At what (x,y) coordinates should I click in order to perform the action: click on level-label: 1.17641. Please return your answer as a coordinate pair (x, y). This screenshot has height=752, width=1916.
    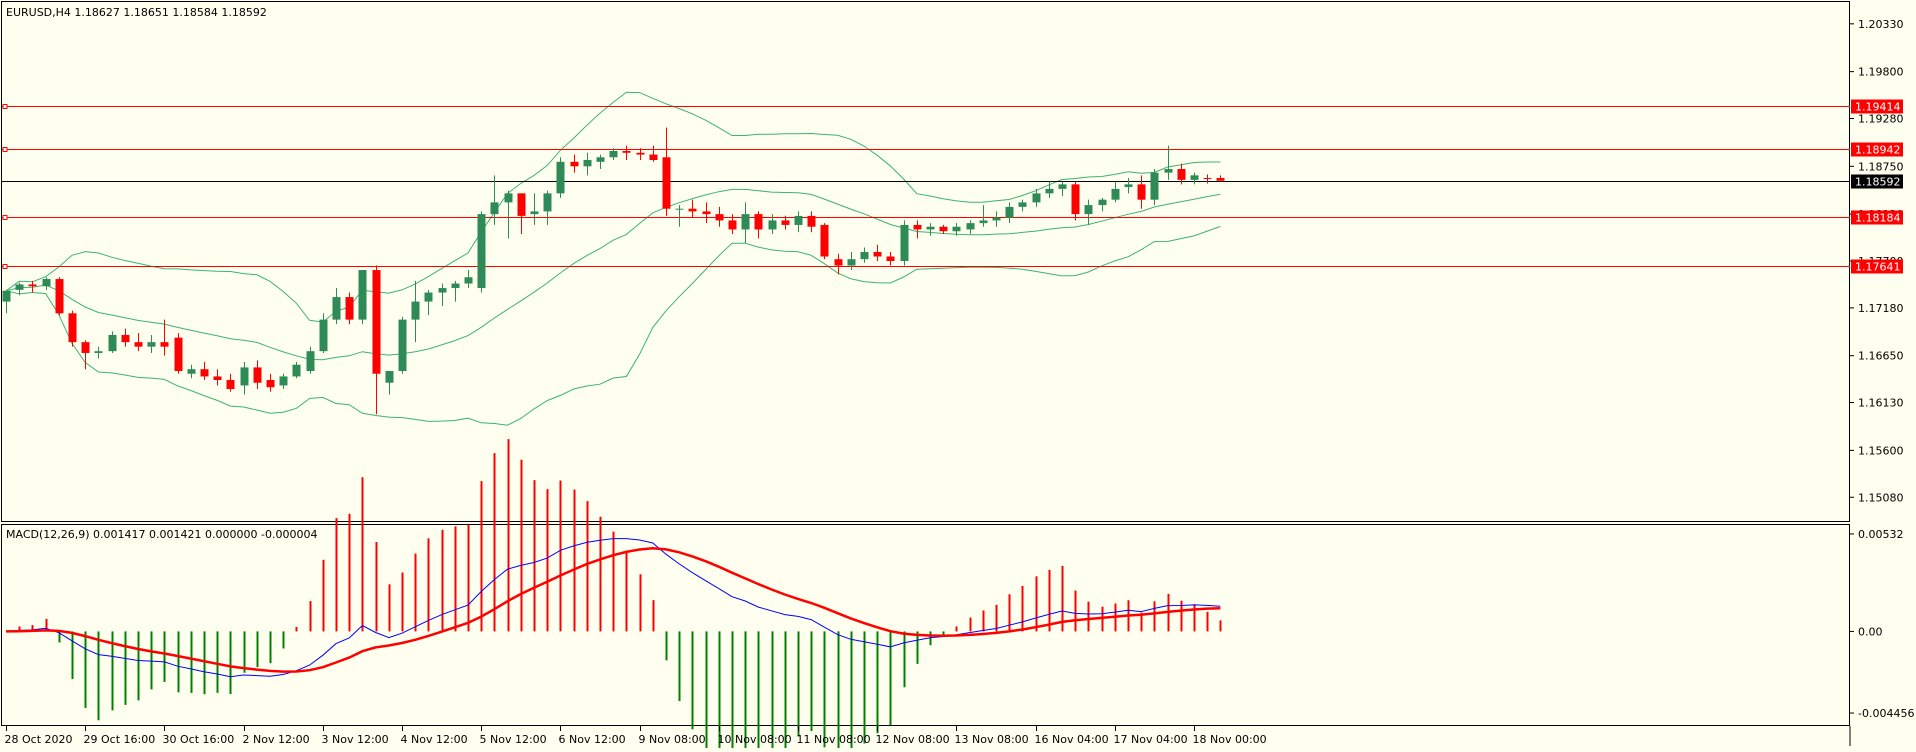
    Looking at the image, I should click on (1878, 267).